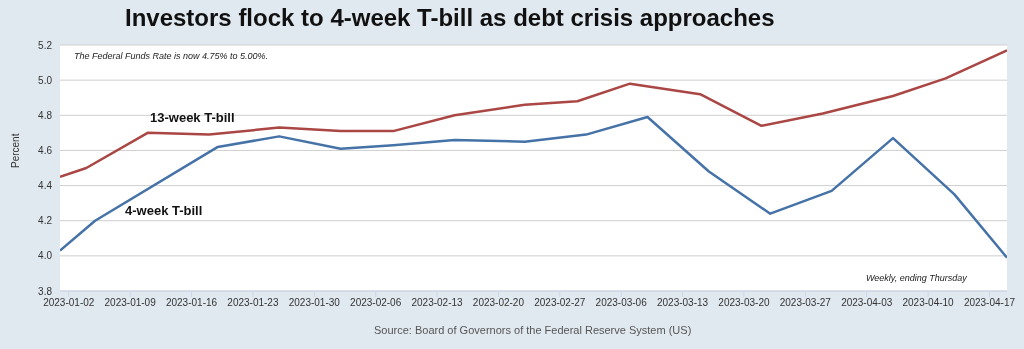 The height and width of the screenshot is (349, 1024). I want to click on y-tick-label: 4.4, so click(45, 186).